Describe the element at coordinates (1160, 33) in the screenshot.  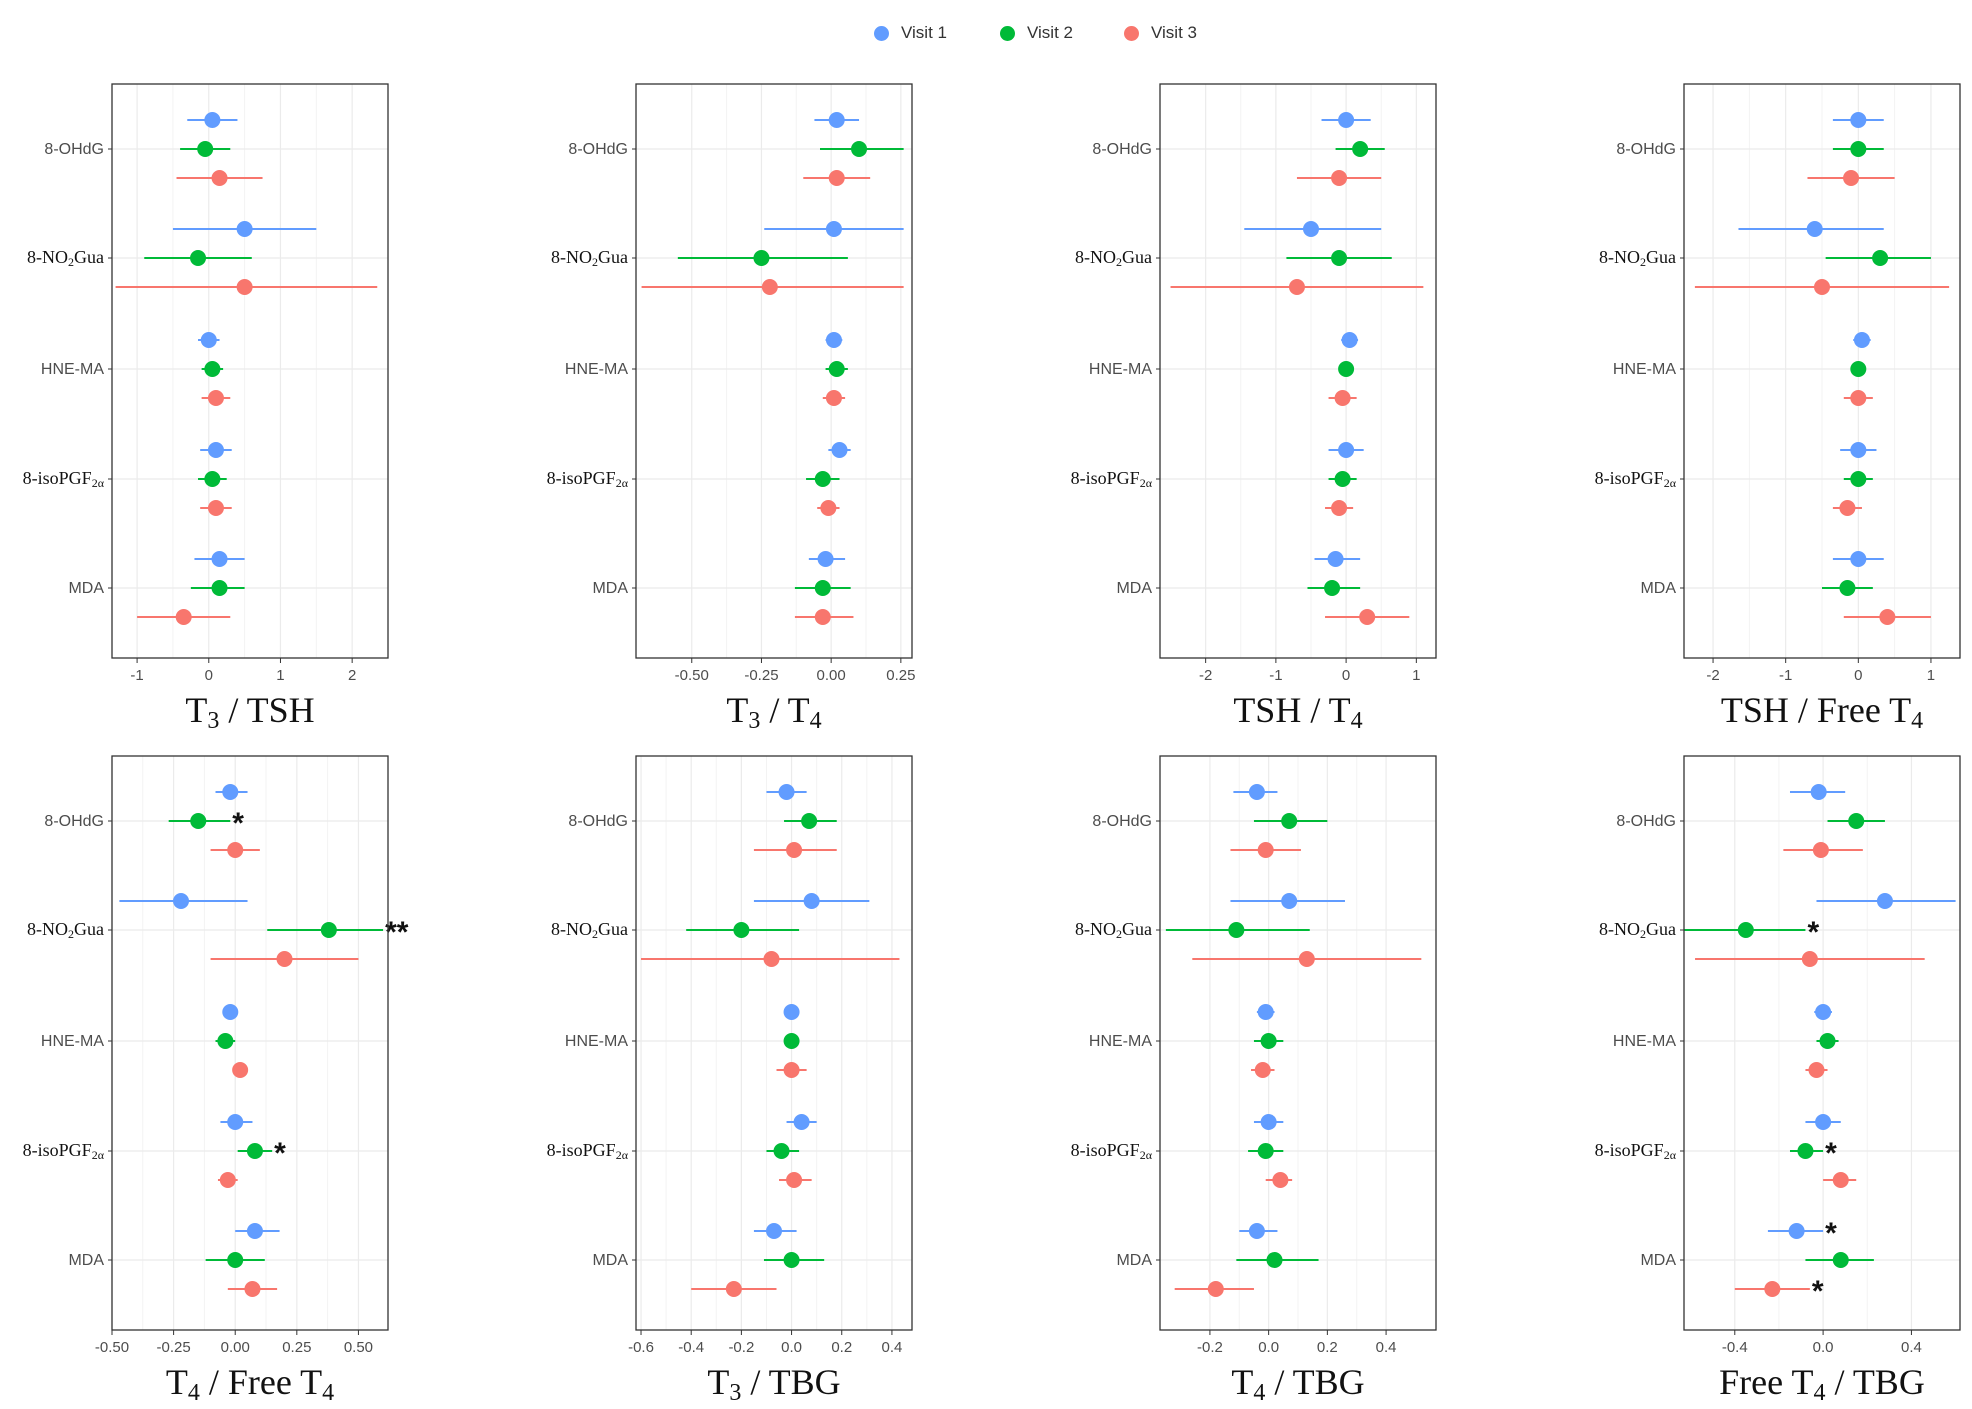
I see `legend-item-visit-3: Visit 3` at that location.